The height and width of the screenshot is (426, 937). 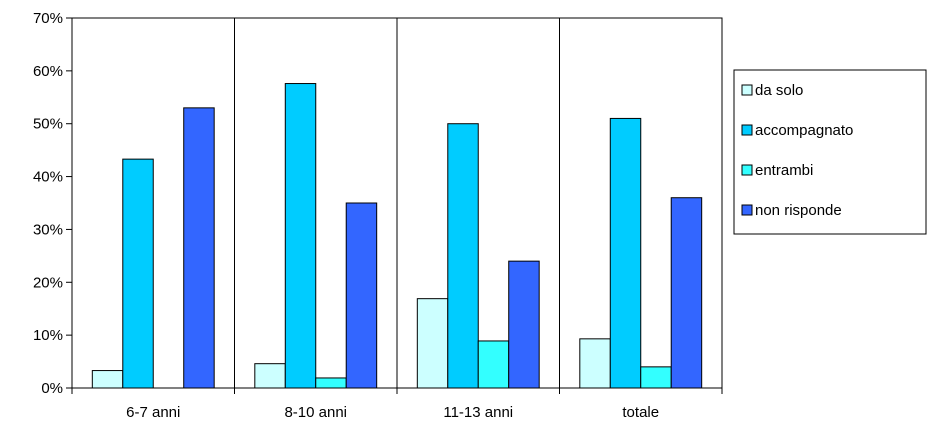 What do you see at coordinates (779, 90) in the screenshot?
I see `legend-label: da solo` at bounding box center [779, 90].